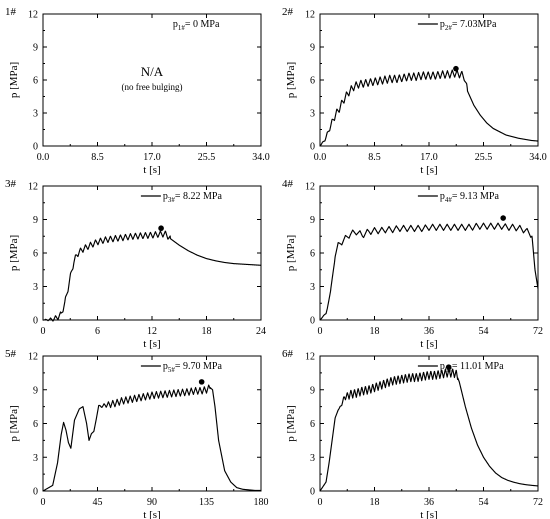 This screenshot has width=550, height=519. Describe the element at coordinates (152, 331) in the screenshot. I see `x-tick-label: 12` at that location.